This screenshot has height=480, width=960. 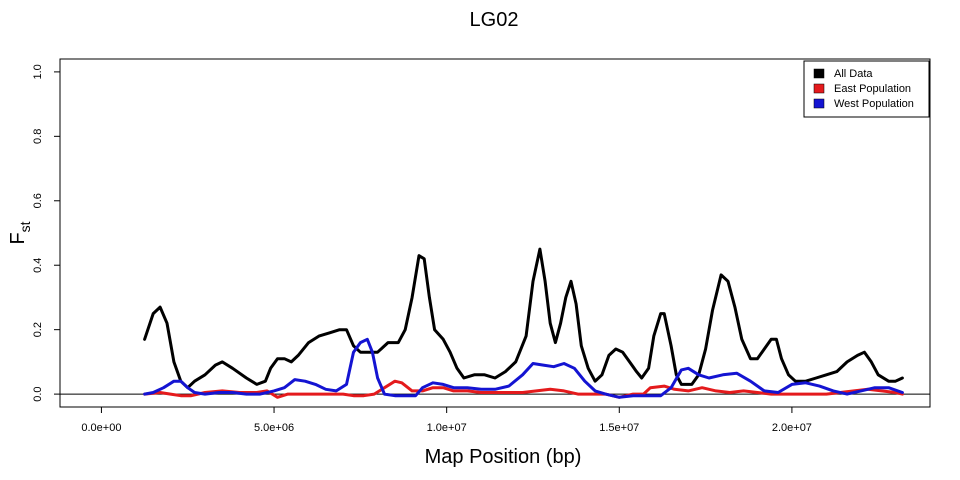 What do you see at coordinates (18, 238) in the screenshot?
I see `y-axis-title-main: F` at bounding box center [18, 238].